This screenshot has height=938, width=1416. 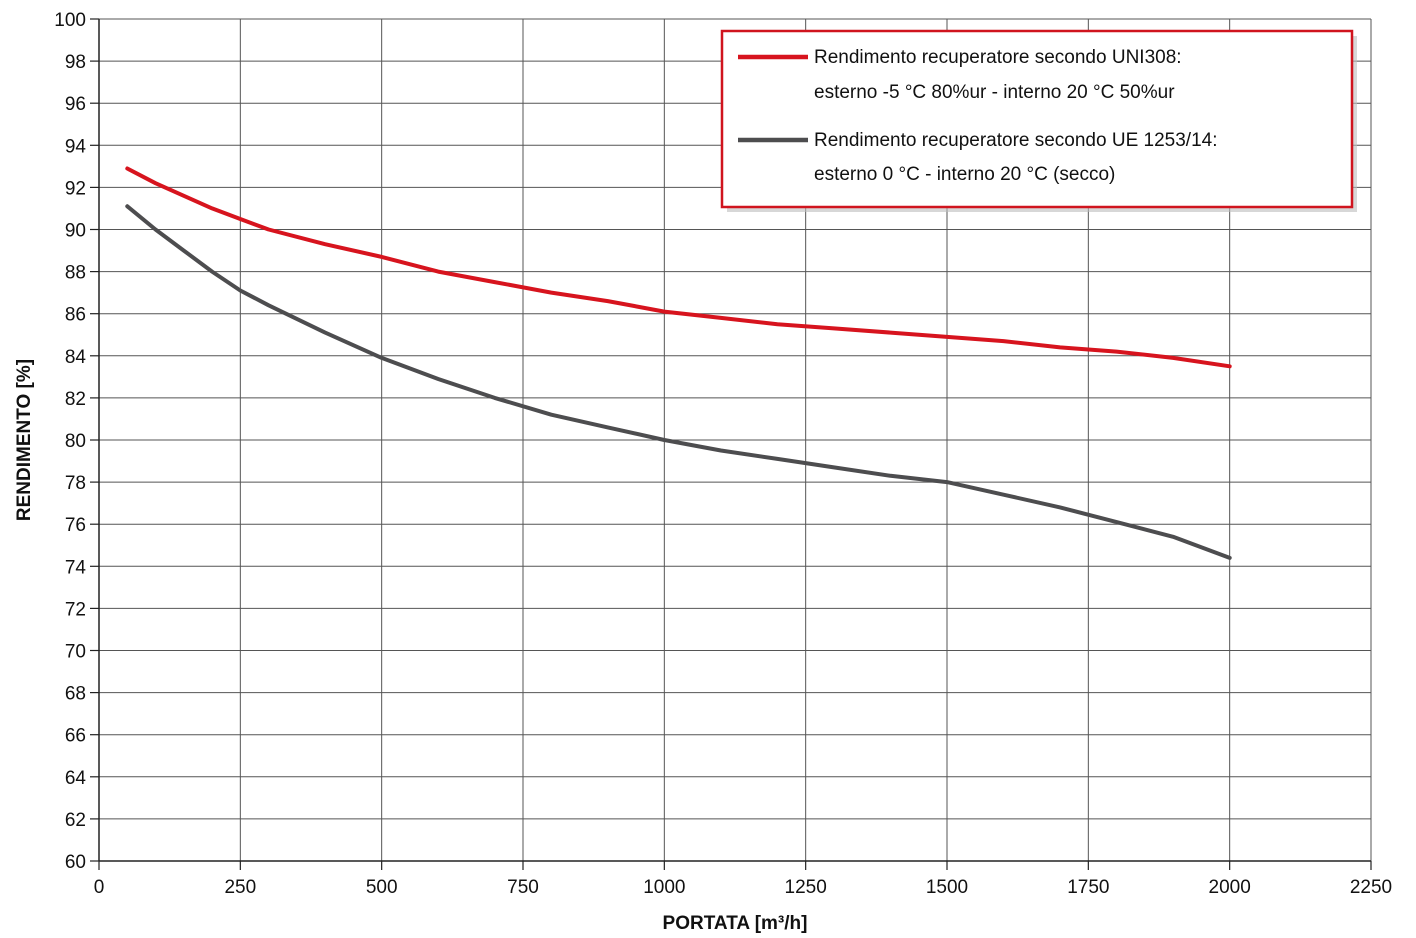 What do you see at coordinates (75, 820) in the screenshot?
I see `y-tick-label: 62` at bounding box center [75, 820].